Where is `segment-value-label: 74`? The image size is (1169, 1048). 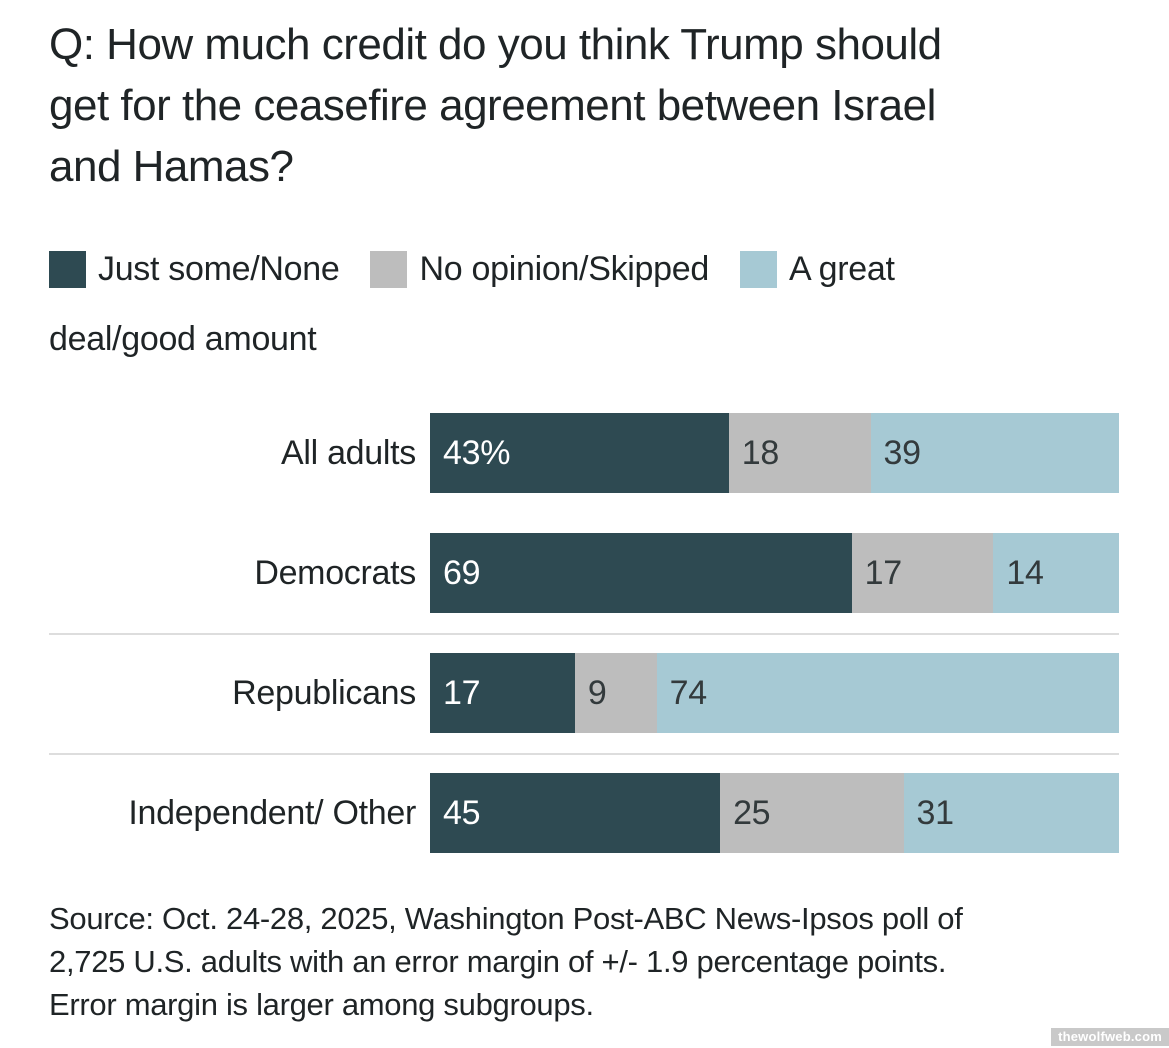
segment-value-label: 74 is located at coordinates (688, 692).